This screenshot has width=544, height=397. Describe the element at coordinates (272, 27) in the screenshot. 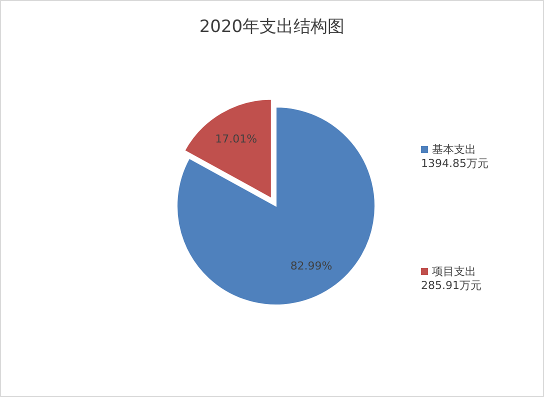

I see `chart-title: 2020年支出结构图` at that location.